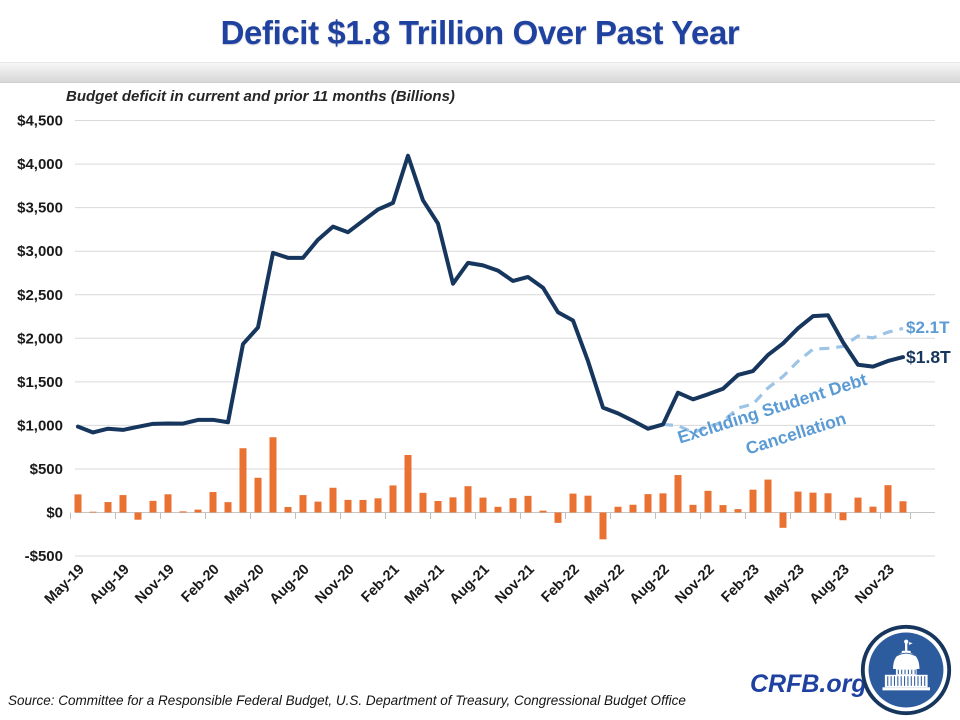 This screenshot has width=960, height=720. Describe the element at coordinates (290, 585) in the screenshot. I see `x-axis-label: Aug-20` at that location.